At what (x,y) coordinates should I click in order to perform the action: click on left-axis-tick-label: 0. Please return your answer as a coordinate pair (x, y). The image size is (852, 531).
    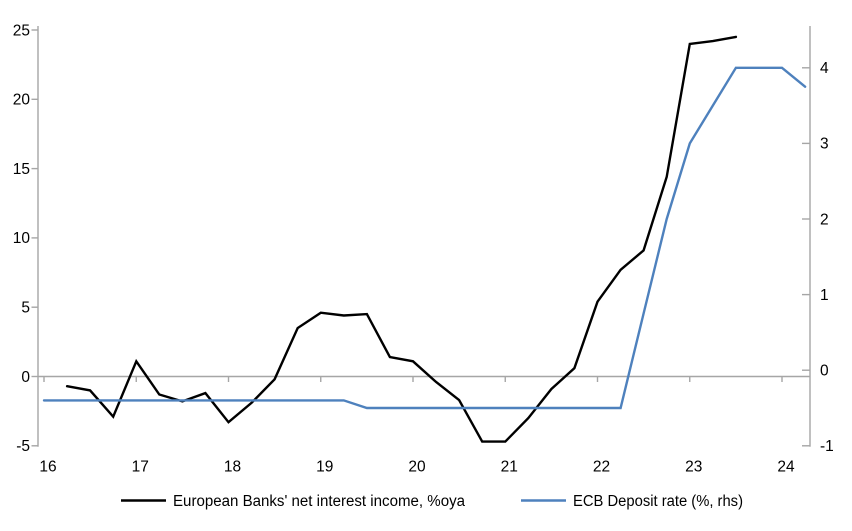
    Looking at the image, I should click on (25, 377).